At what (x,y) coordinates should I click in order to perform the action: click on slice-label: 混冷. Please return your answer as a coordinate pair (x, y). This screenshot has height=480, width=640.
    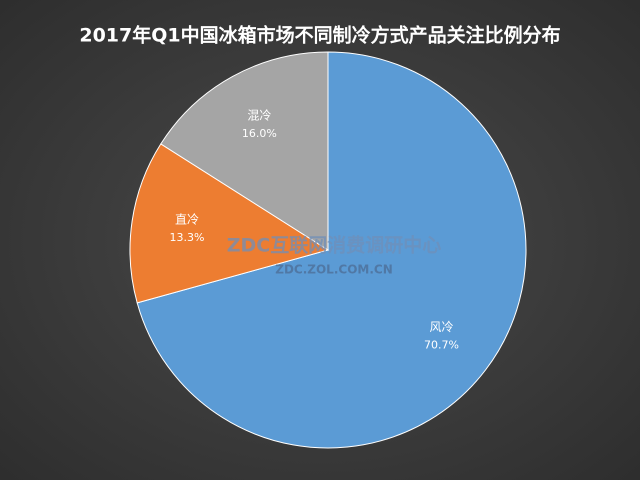
    Looking at the image, I should click on (259, 116).